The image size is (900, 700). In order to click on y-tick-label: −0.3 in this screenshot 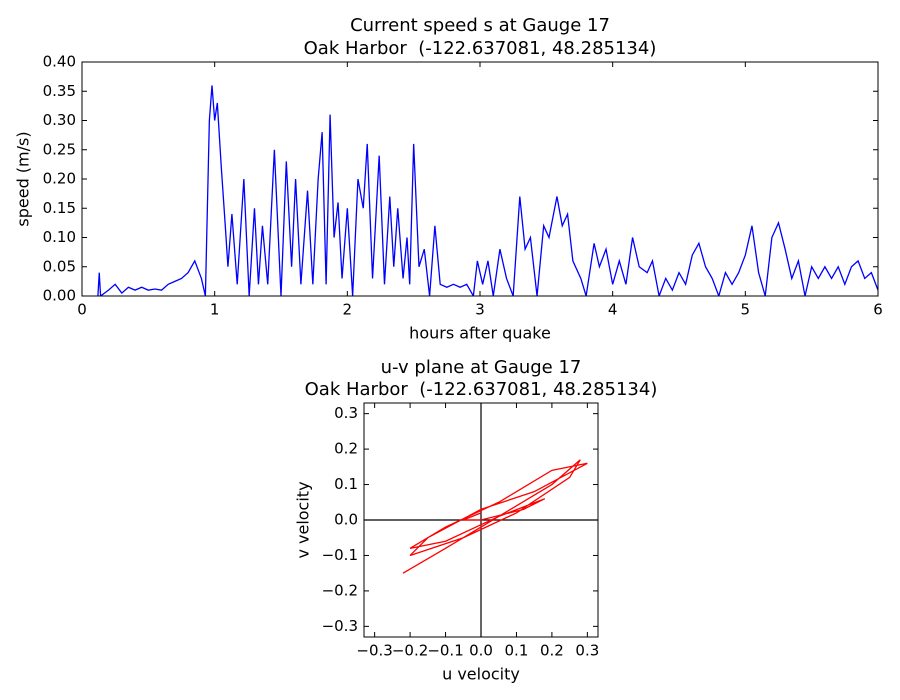, I will do `click(340, 626)`.